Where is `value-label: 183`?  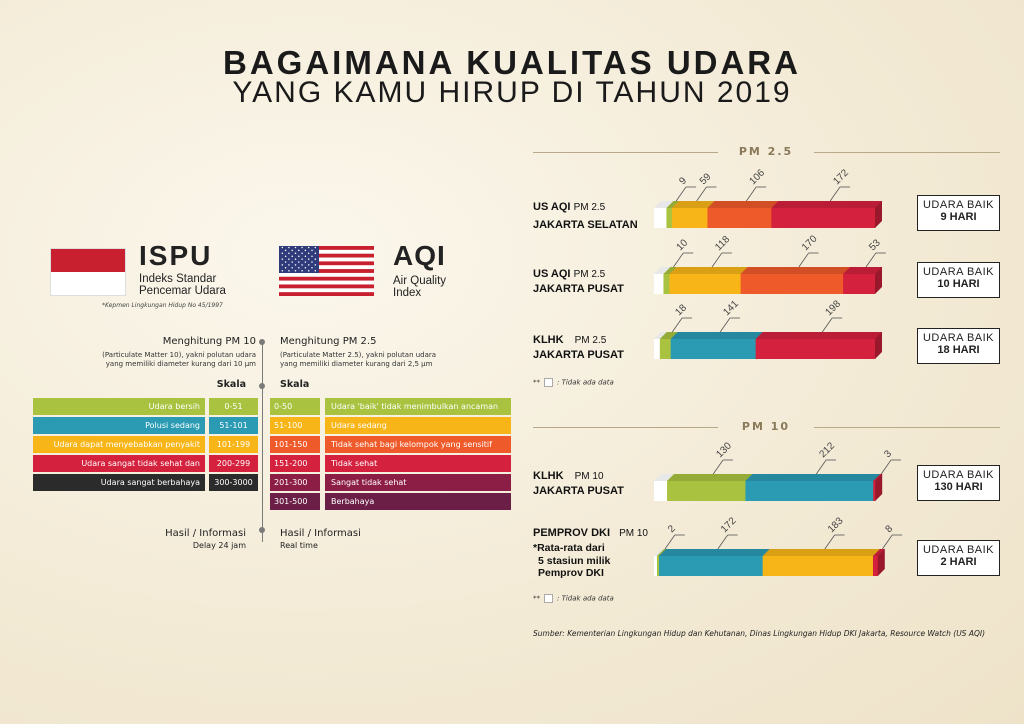
value-label: 183 is located at coordinates (836, 525).